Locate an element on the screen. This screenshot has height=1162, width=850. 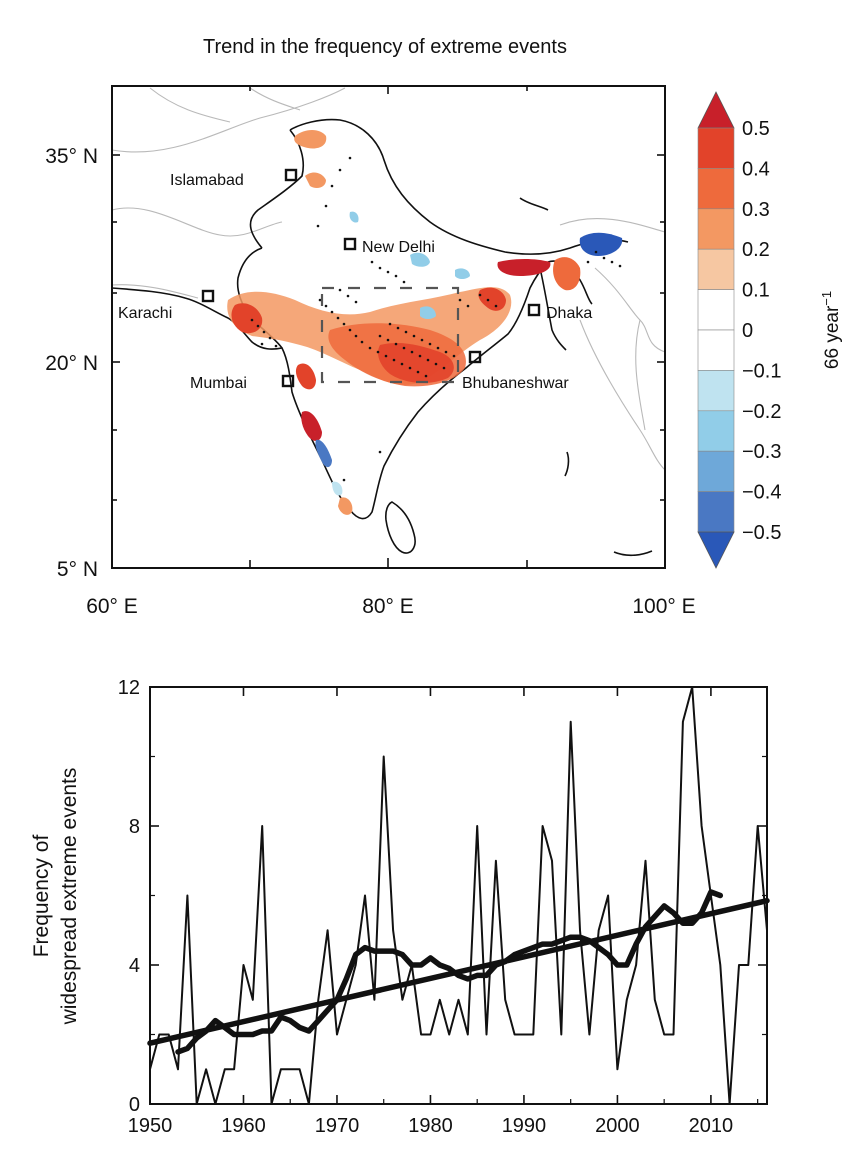
colorbar-tick-label: 0.4 is located at coordinates (756, 169).